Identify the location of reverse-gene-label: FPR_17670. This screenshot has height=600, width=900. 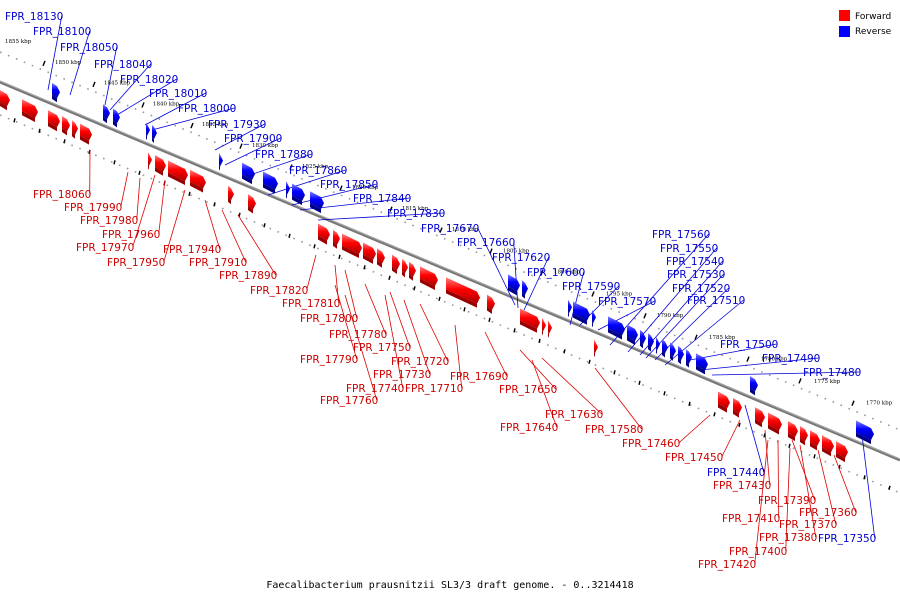
(450, 229).